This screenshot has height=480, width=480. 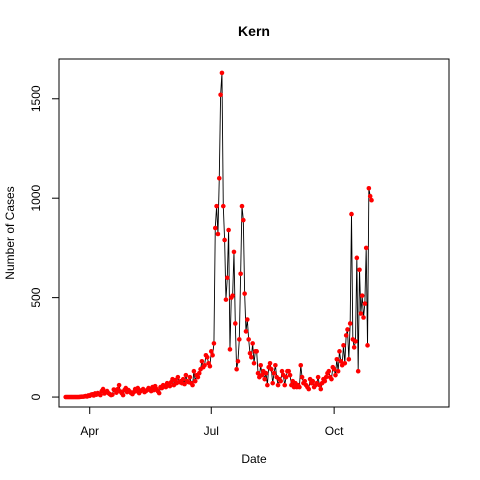 I want to click on y-tick-label-0: 0, so click(x=36, y=396).